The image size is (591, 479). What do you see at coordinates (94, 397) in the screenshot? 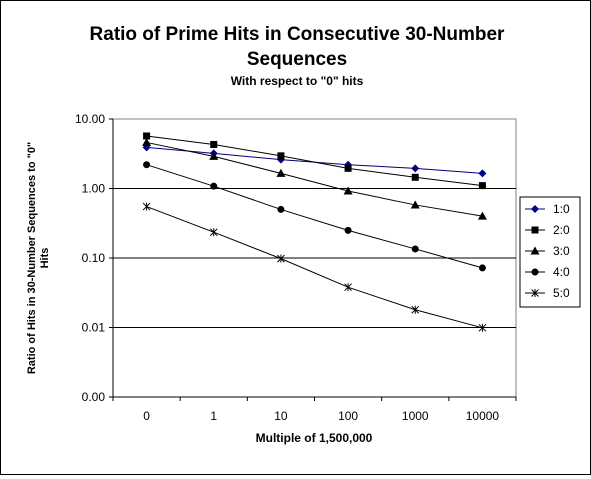
I see `y-tick-label: 0.00` at bounding box center [94, 397].